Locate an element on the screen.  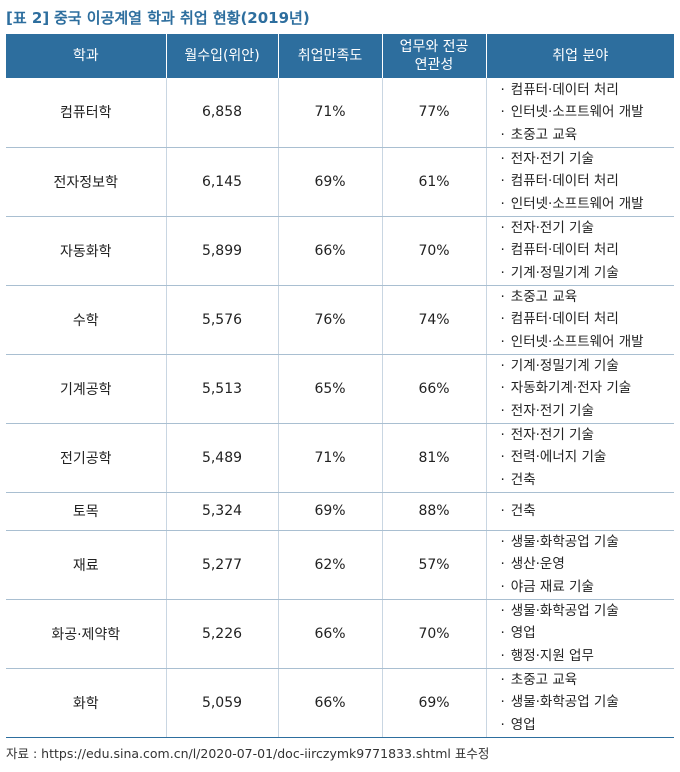
fields-cell: 컴퓨터·데이터 처리인터넷·소프트웨어 개발초중고 교육 is located at coordinates (580, 113).